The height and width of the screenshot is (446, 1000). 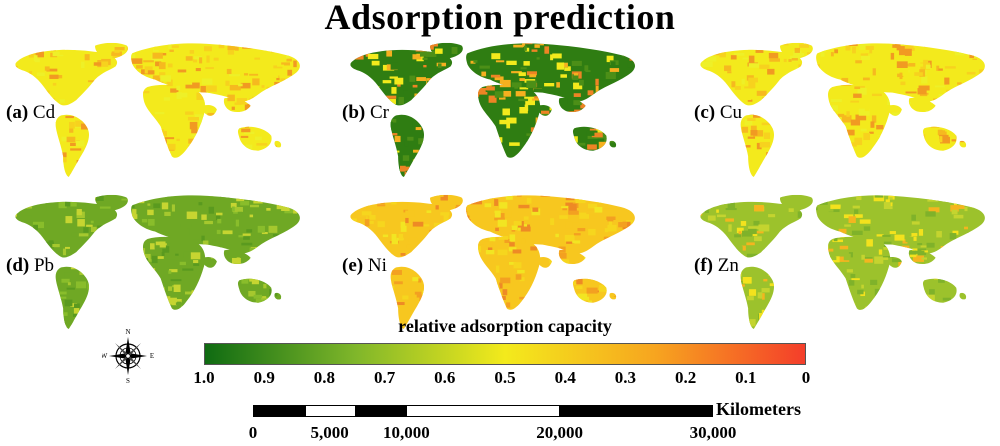 What do you see at coordinates (505, 354) in the screenshot?
I see `colorbar` at bounding box center [505, 354].